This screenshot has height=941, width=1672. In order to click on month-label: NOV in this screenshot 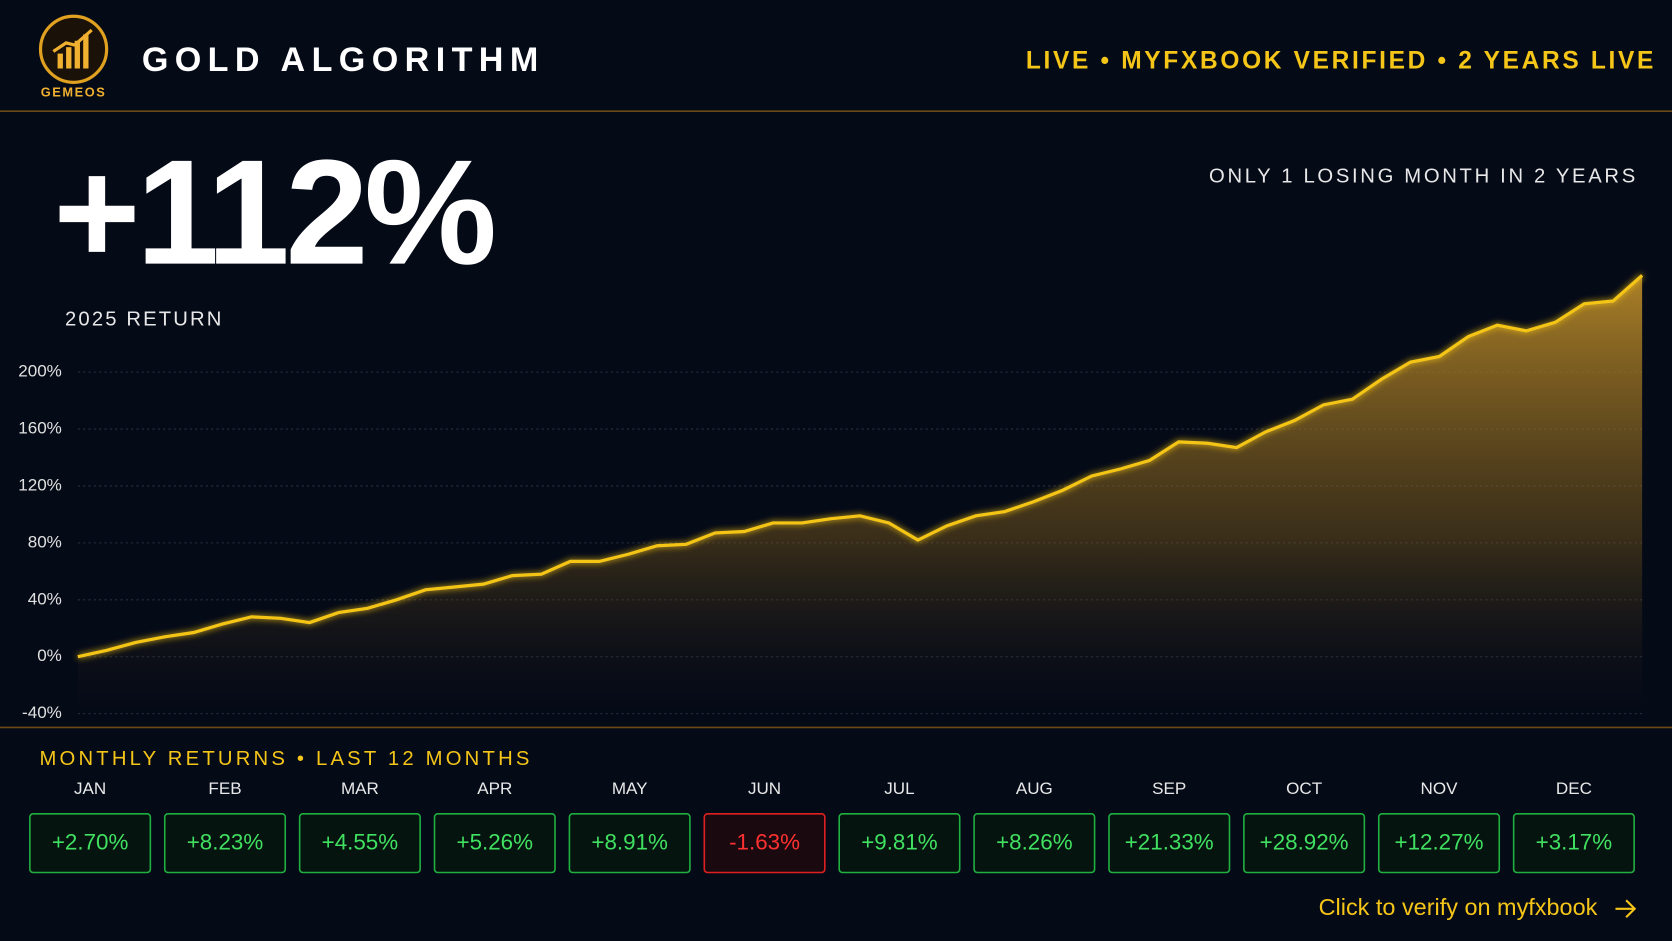, I will do `click(1440, 788)`.